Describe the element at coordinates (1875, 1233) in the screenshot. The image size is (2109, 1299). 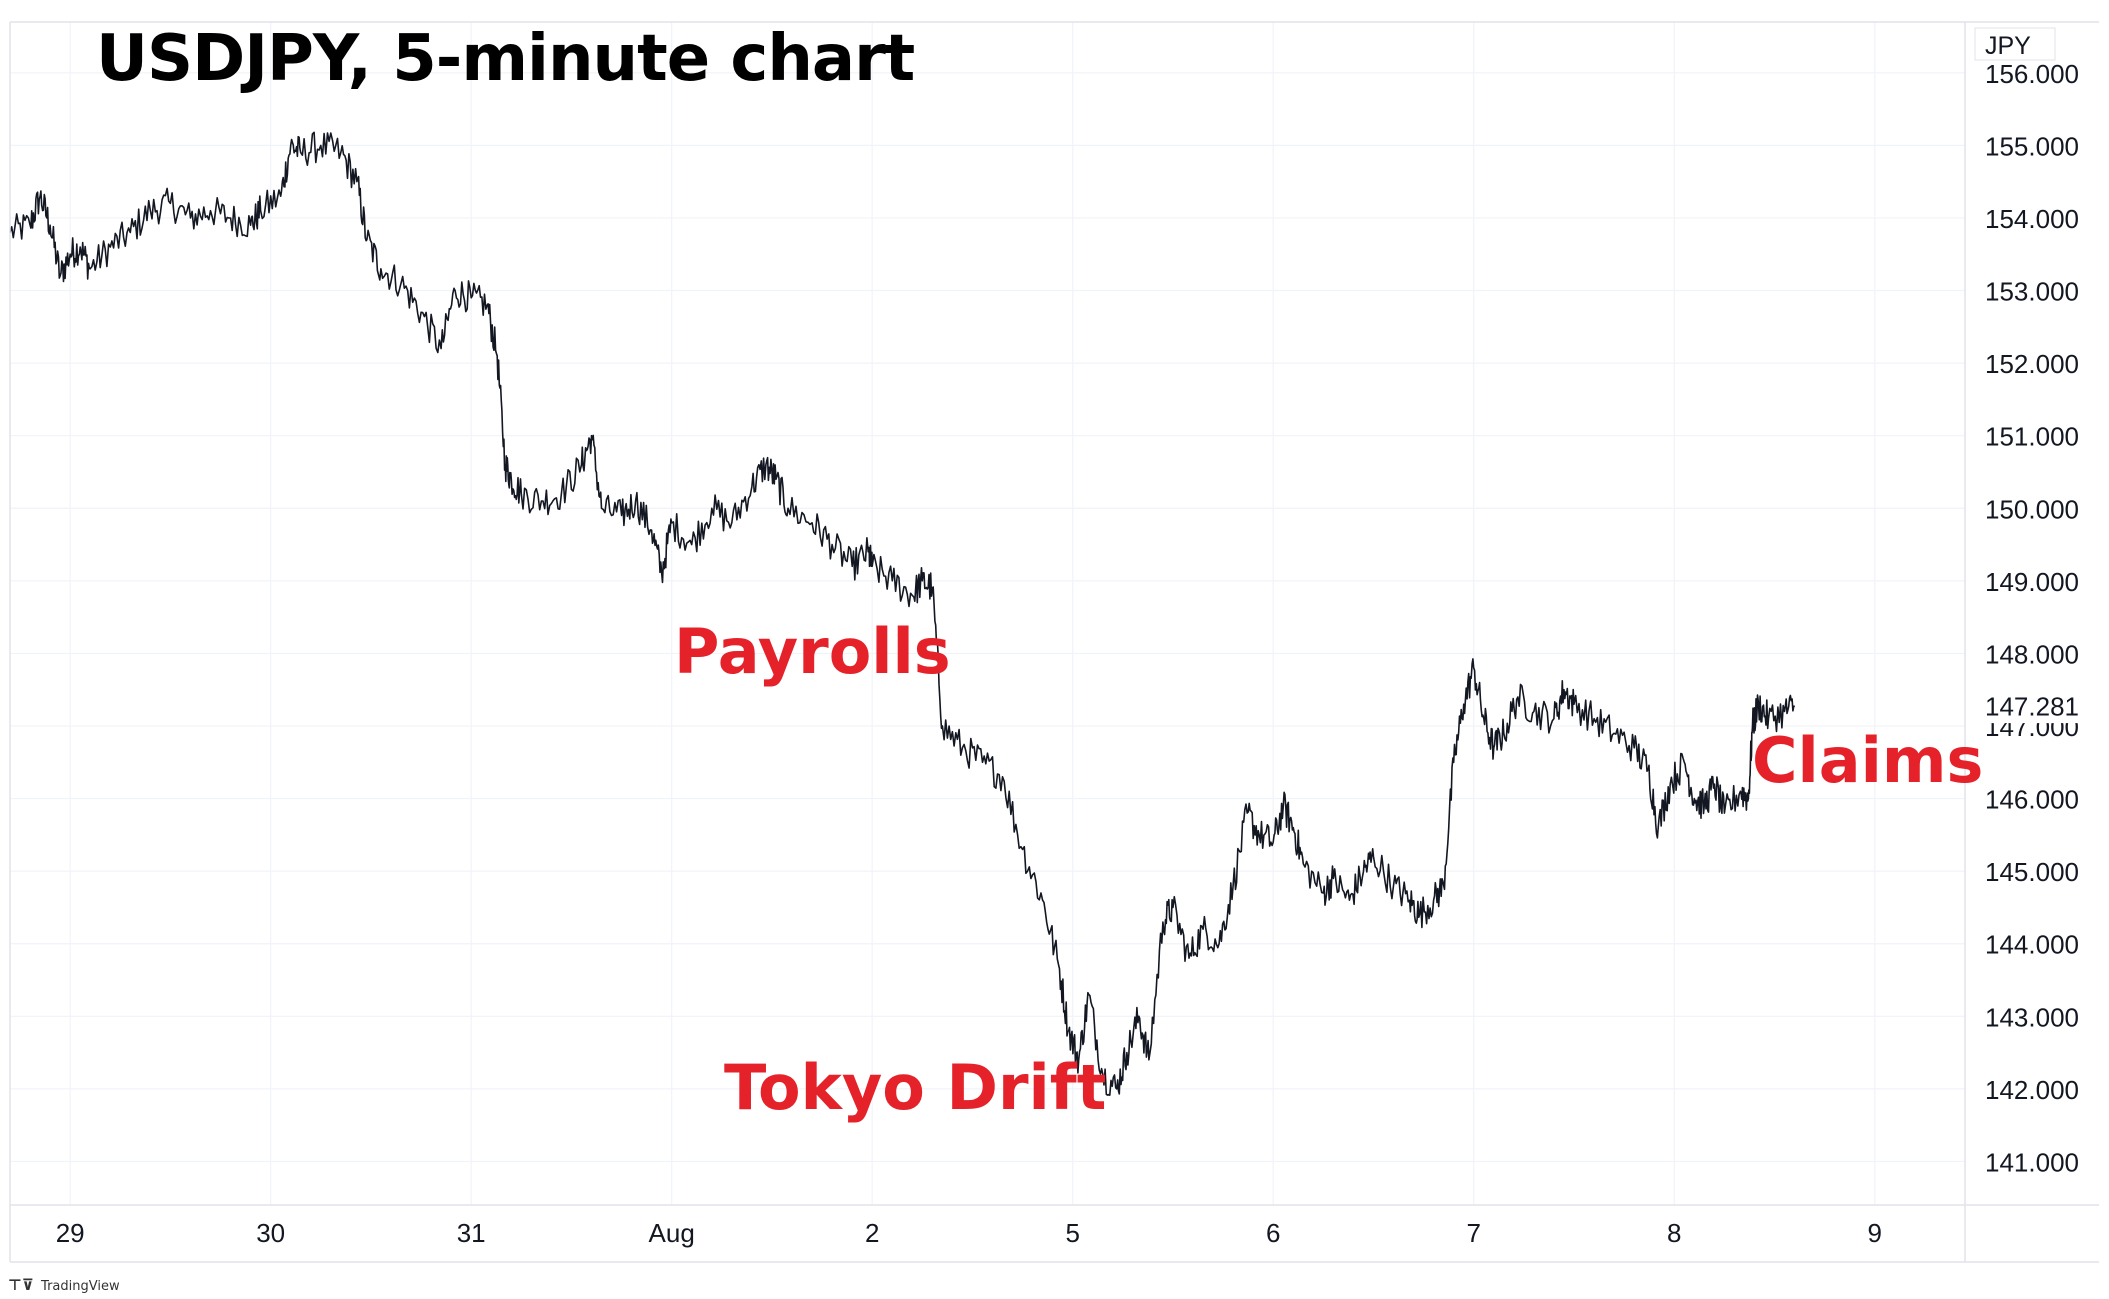
I see `x-tick-label: 9` at that location.